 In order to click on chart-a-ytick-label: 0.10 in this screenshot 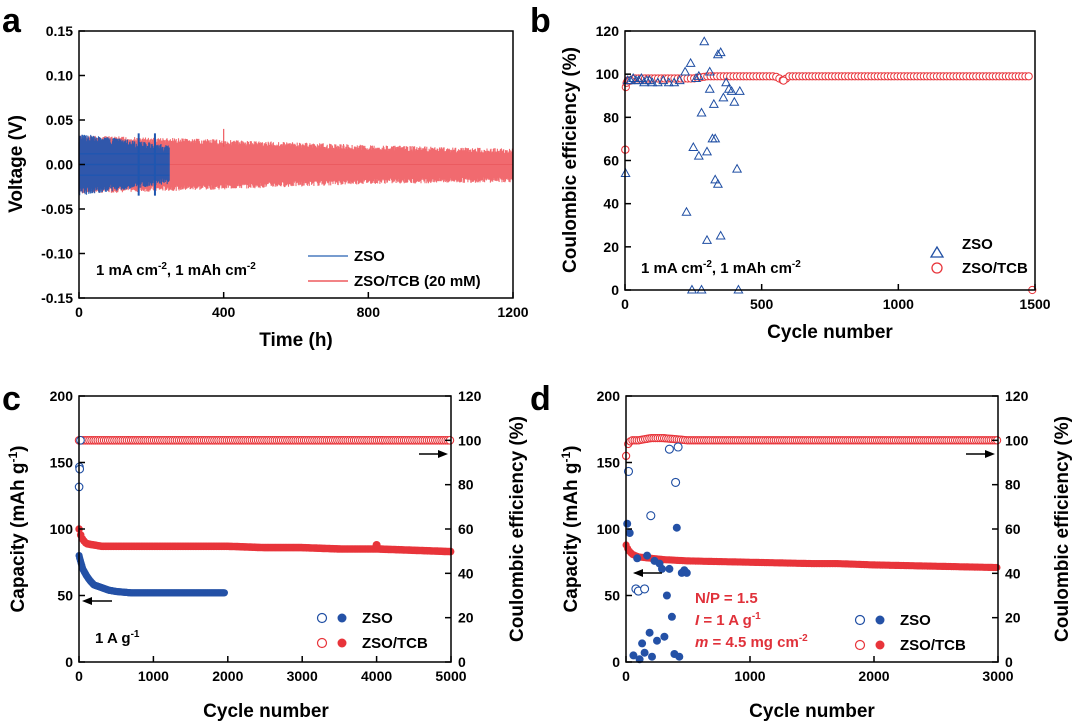, I will do `click(59, 76)`.